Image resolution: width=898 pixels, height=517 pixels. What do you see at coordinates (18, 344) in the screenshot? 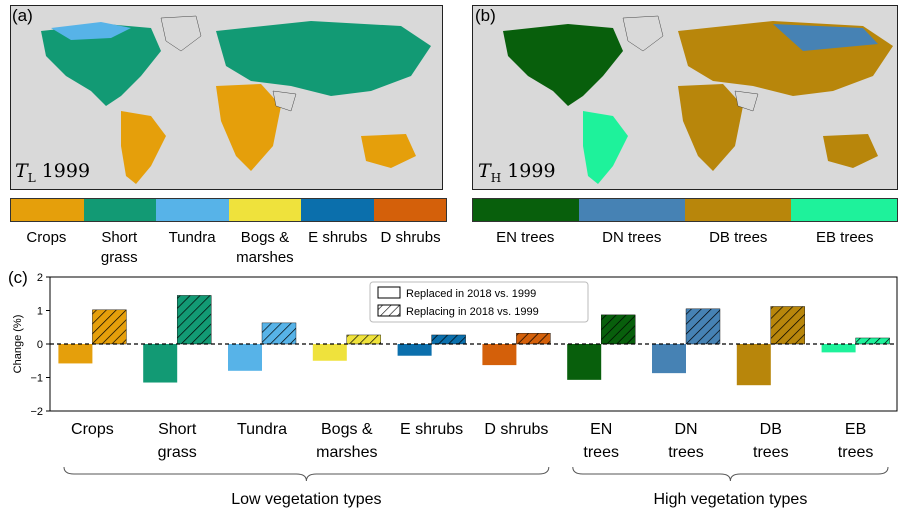
I see `y-axis-label: Change (%)` at bounding box center [18, 344].